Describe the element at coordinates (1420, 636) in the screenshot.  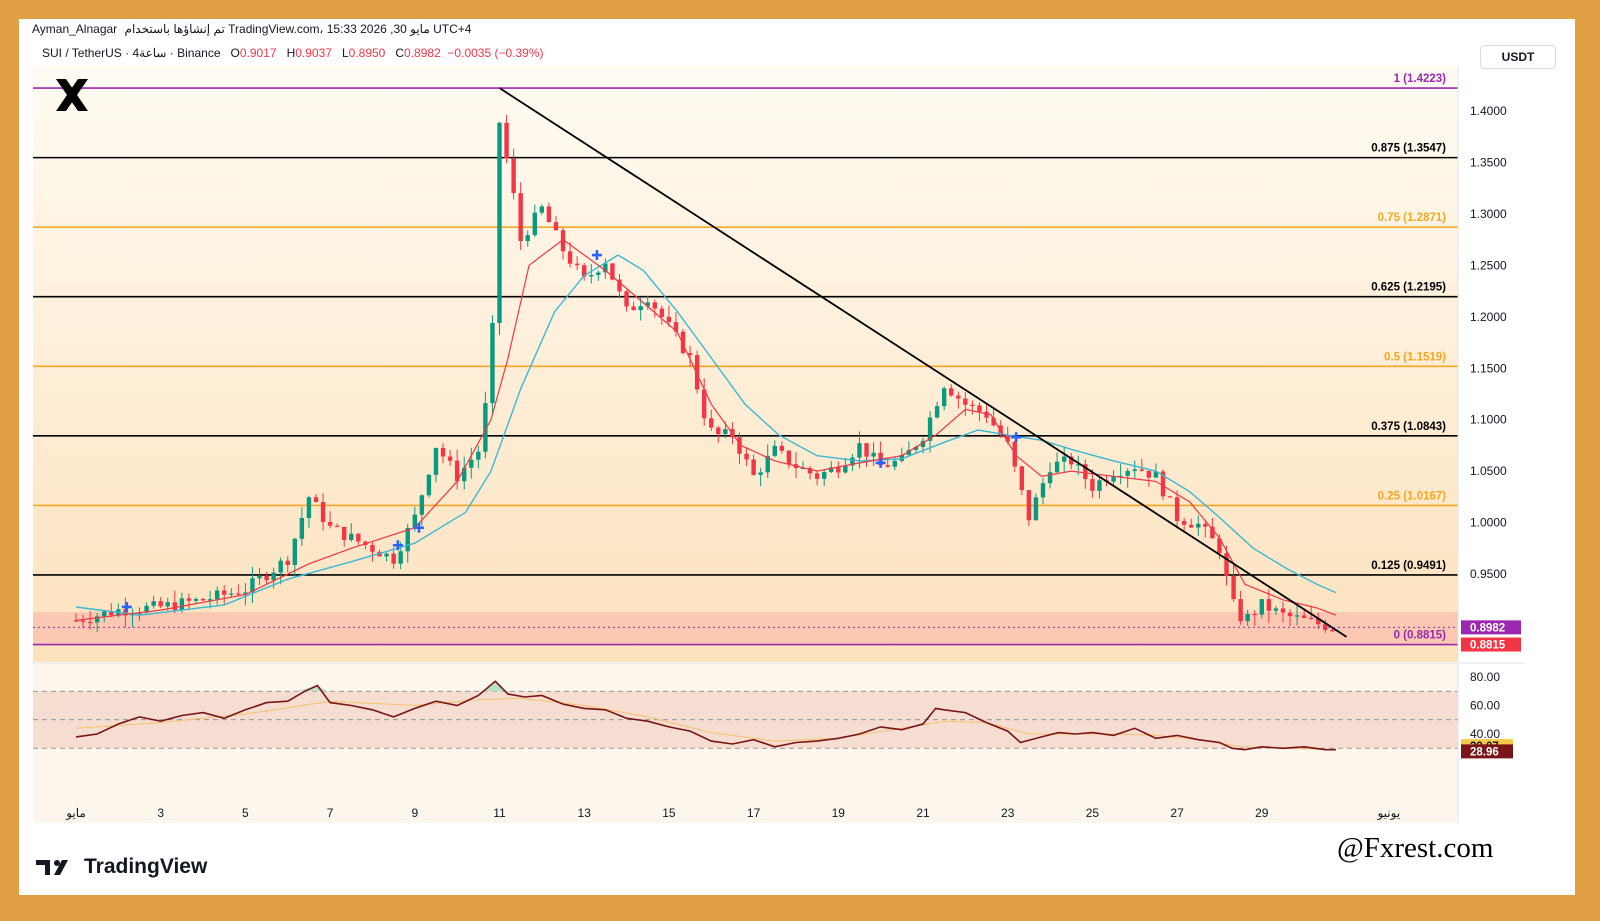
I see `fib-label-0: 0 (0.8815)` at that location.